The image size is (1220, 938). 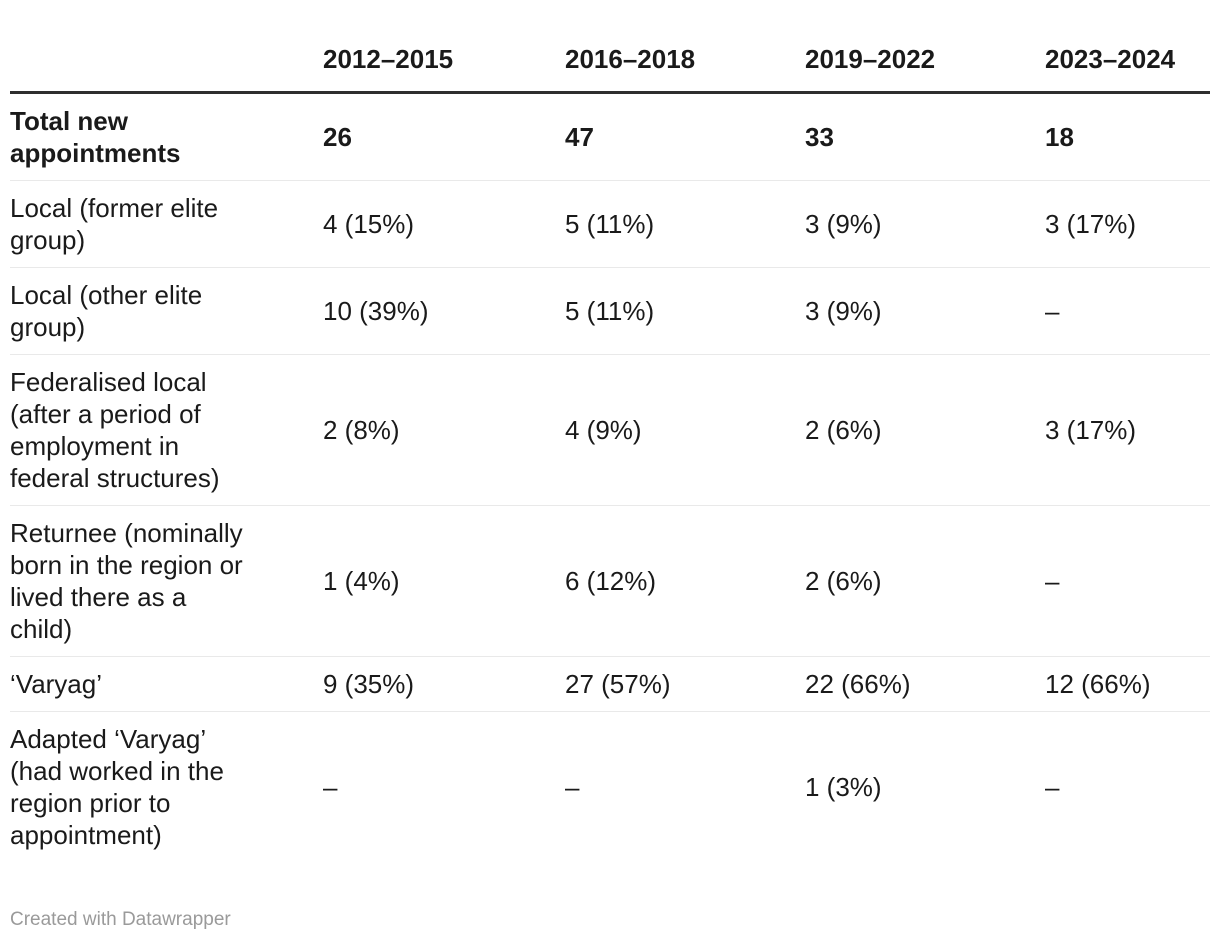 What do you see at coordinates (610, 920) in the screenshot?
I see `attribution: Created with Datawrapper` at bounding box center [610, 920].